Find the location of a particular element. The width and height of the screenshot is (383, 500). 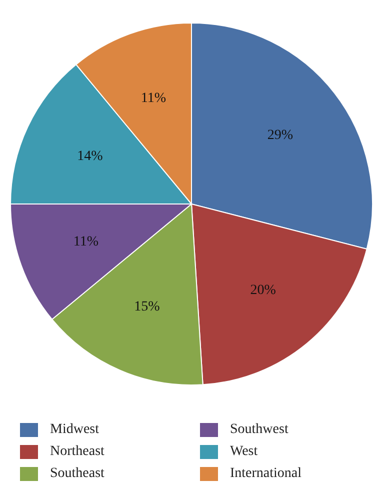

data-label: 29% is located at coordinates (280, 135).